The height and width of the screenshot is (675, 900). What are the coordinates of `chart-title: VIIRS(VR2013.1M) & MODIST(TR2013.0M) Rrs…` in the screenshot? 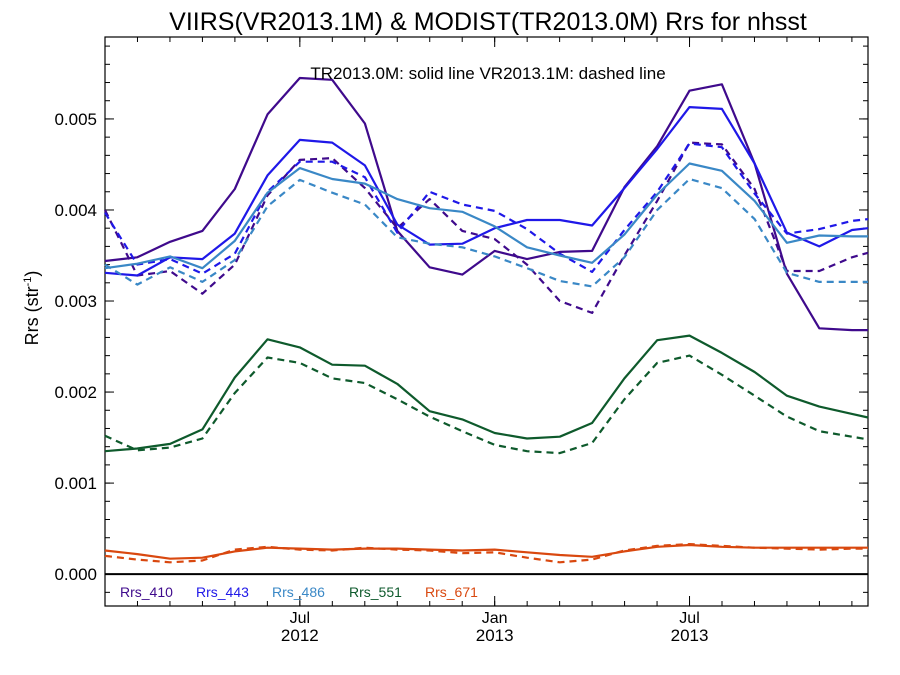 It's located at (488, 22).